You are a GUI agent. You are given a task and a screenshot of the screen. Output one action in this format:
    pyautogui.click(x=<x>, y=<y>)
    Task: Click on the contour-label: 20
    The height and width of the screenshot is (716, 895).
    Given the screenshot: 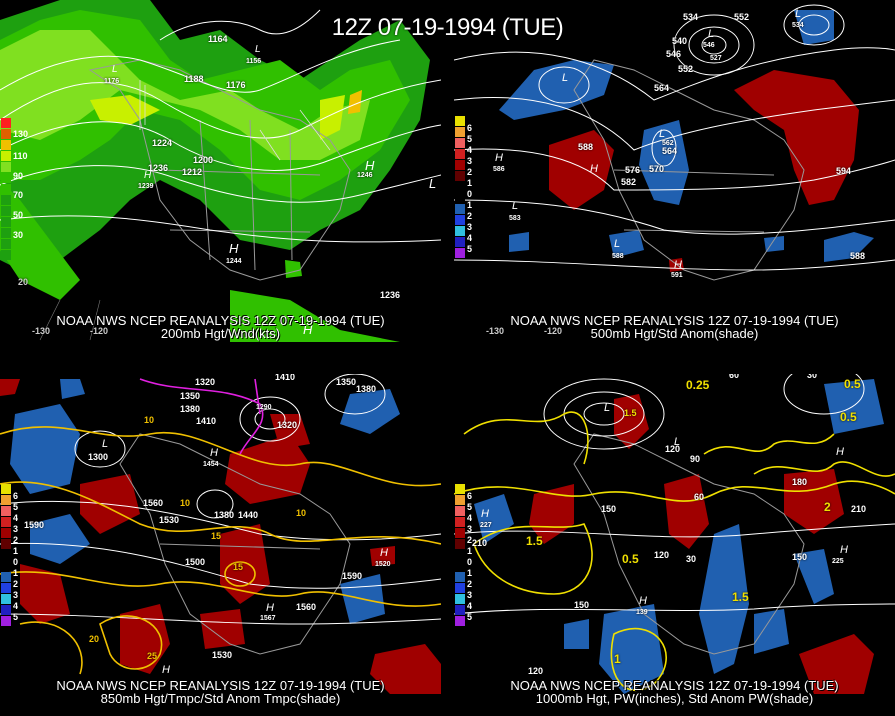 What is the action you would take?
    pyautogui.click(x=23, y=282)
    